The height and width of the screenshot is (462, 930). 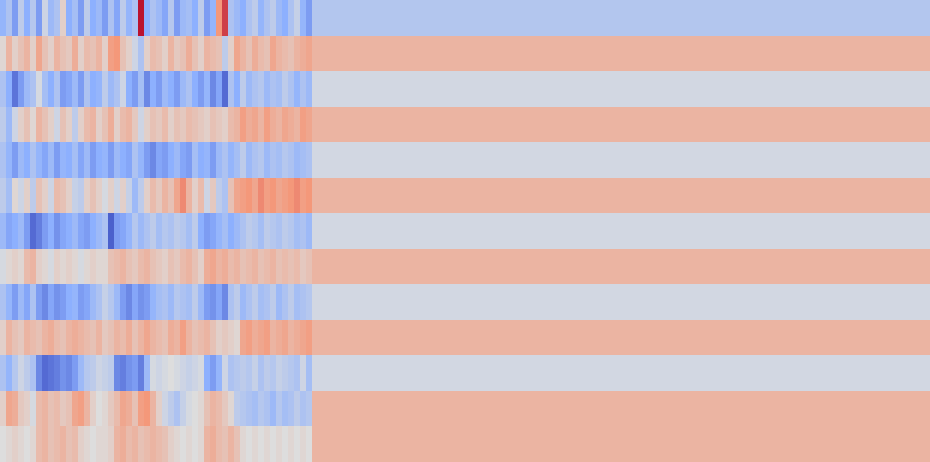 I want to click on heatmap-cell-r8-c1, so click(x=9, y=302).